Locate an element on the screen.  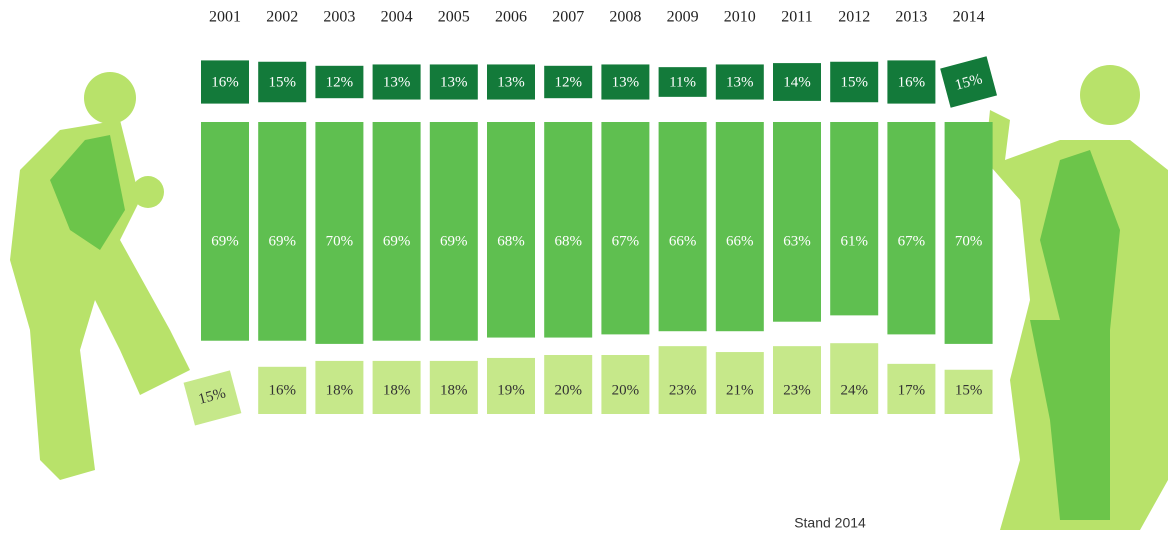
x-tick-label: 2003 is located at coordinates (339, 17).